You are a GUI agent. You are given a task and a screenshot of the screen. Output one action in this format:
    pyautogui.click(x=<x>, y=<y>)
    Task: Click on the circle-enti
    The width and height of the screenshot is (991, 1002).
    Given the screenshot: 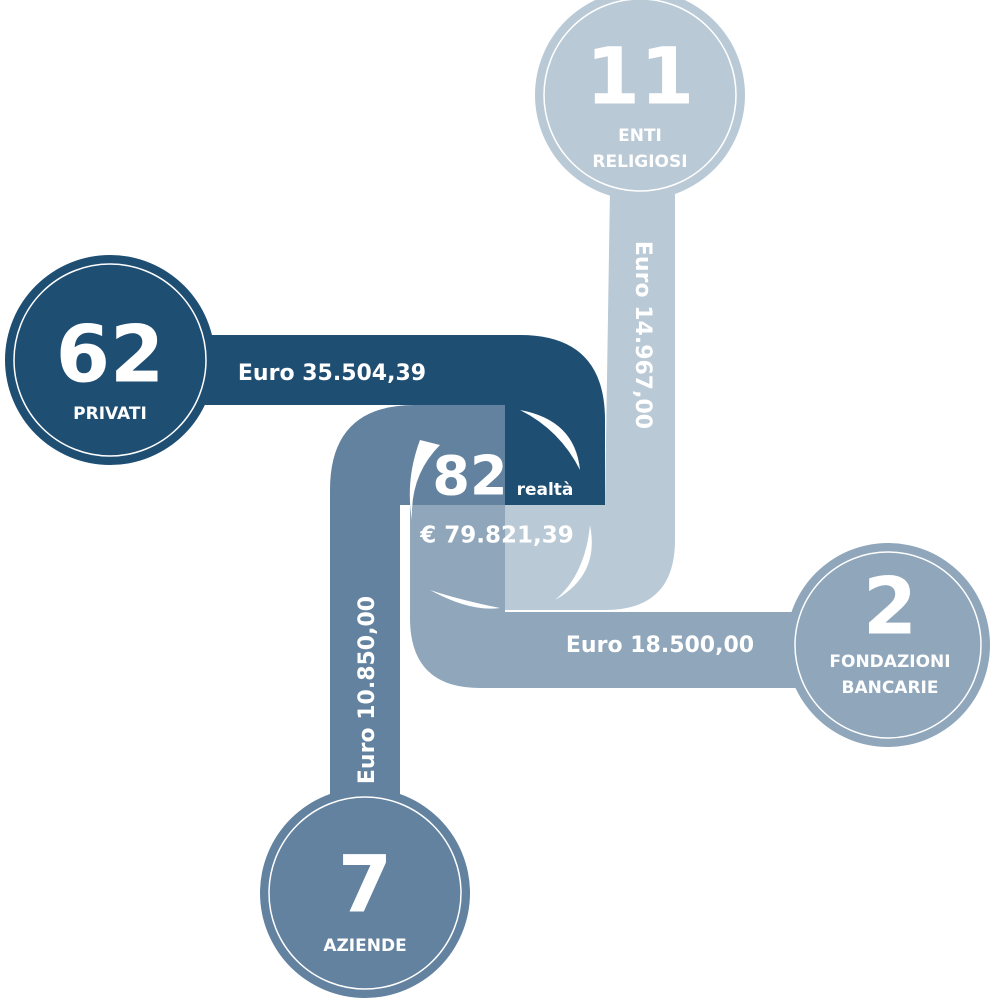 What is the action you would take?
    pyautogui.click(x=640, y=100)
    